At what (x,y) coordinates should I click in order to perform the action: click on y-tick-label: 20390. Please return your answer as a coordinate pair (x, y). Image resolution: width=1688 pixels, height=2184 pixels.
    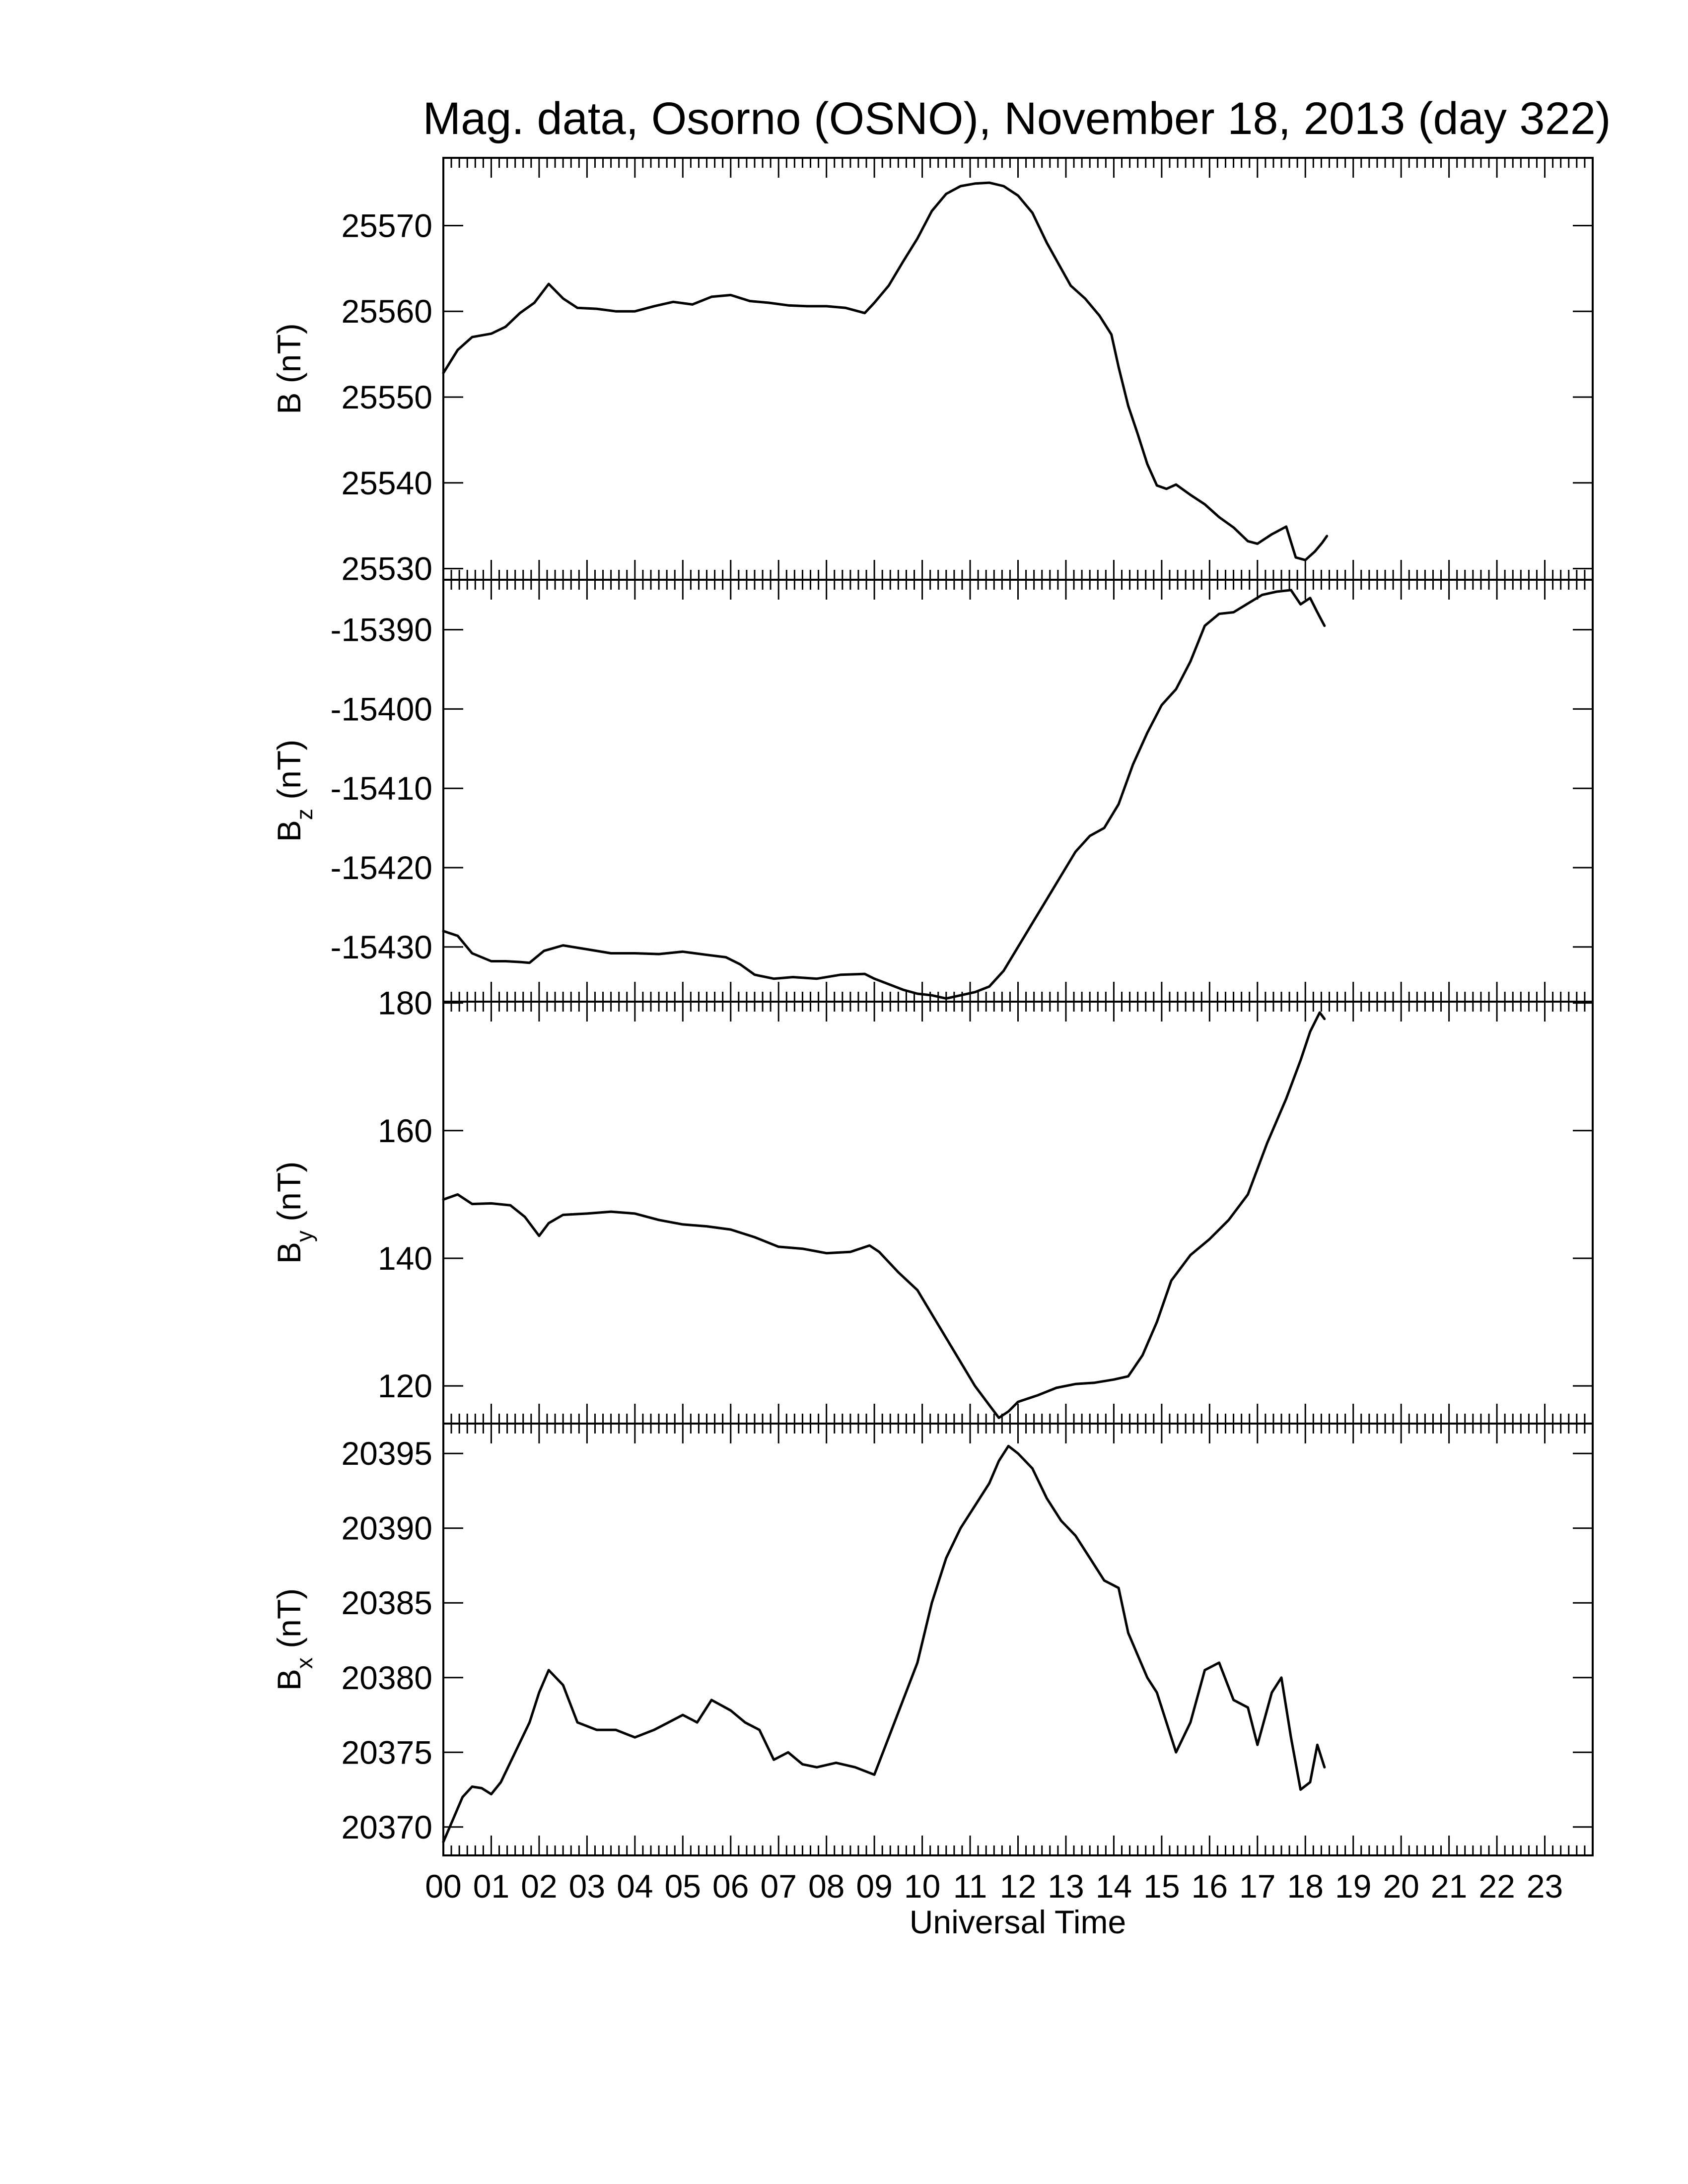
    Looking at the image, I should click on (386, 1528).